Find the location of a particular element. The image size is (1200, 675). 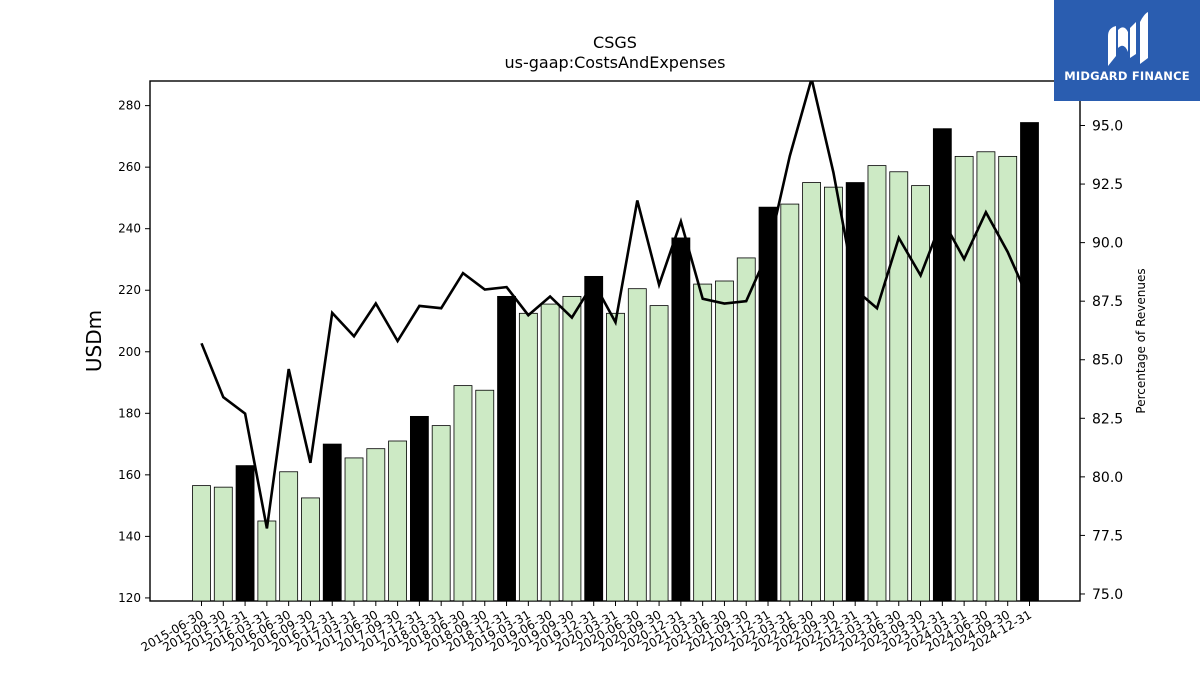

logo-text: MIDGARD FINANCE is located at coordinates (1127, 76).